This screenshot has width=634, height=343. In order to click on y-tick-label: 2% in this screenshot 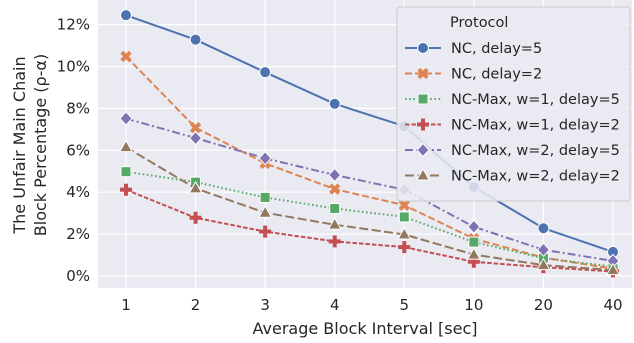, I will do `click(78, 234)`.